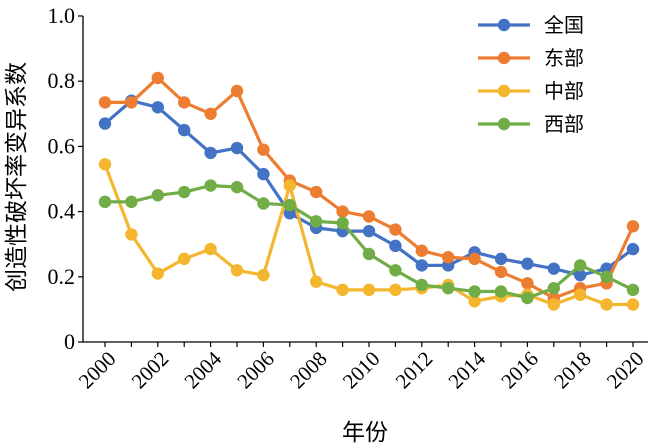 This screenshot has width=650, height=448. Describe the element at coordinates (531, 91) in the screenshot. I see `legend-item: 中部` at that location.